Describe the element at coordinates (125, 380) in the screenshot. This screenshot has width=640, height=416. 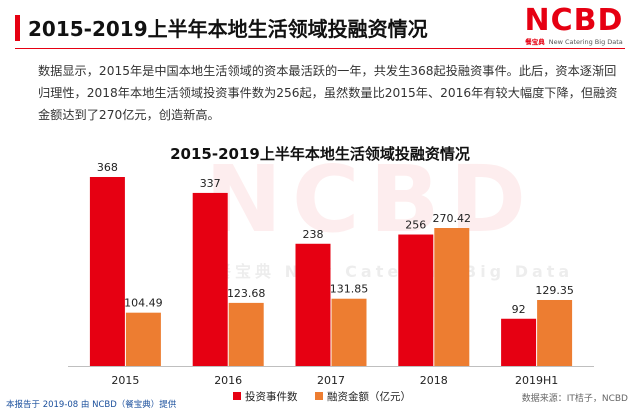
I see `x-tick-label: 2015` at that location.